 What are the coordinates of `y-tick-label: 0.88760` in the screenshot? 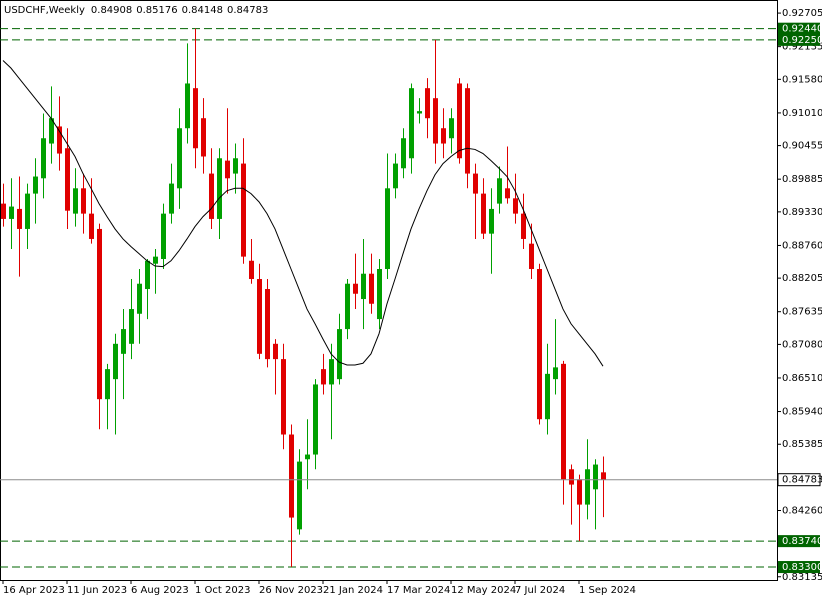 It's located at (802, 245).